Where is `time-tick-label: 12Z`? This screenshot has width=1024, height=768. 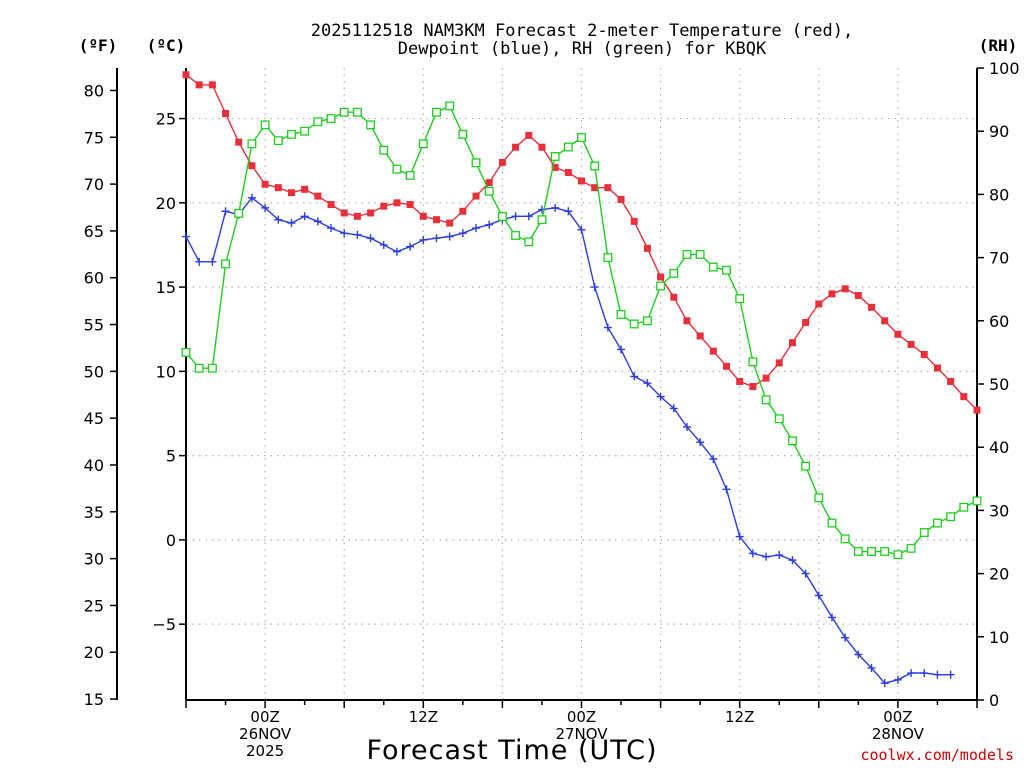 time-tick-label: 12Z is located at coordinates (423, 717).